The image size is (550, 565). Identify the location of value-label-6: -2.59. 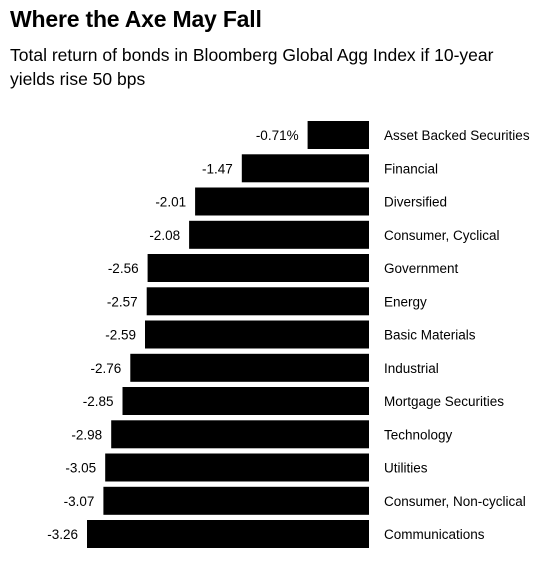
(120, 335).